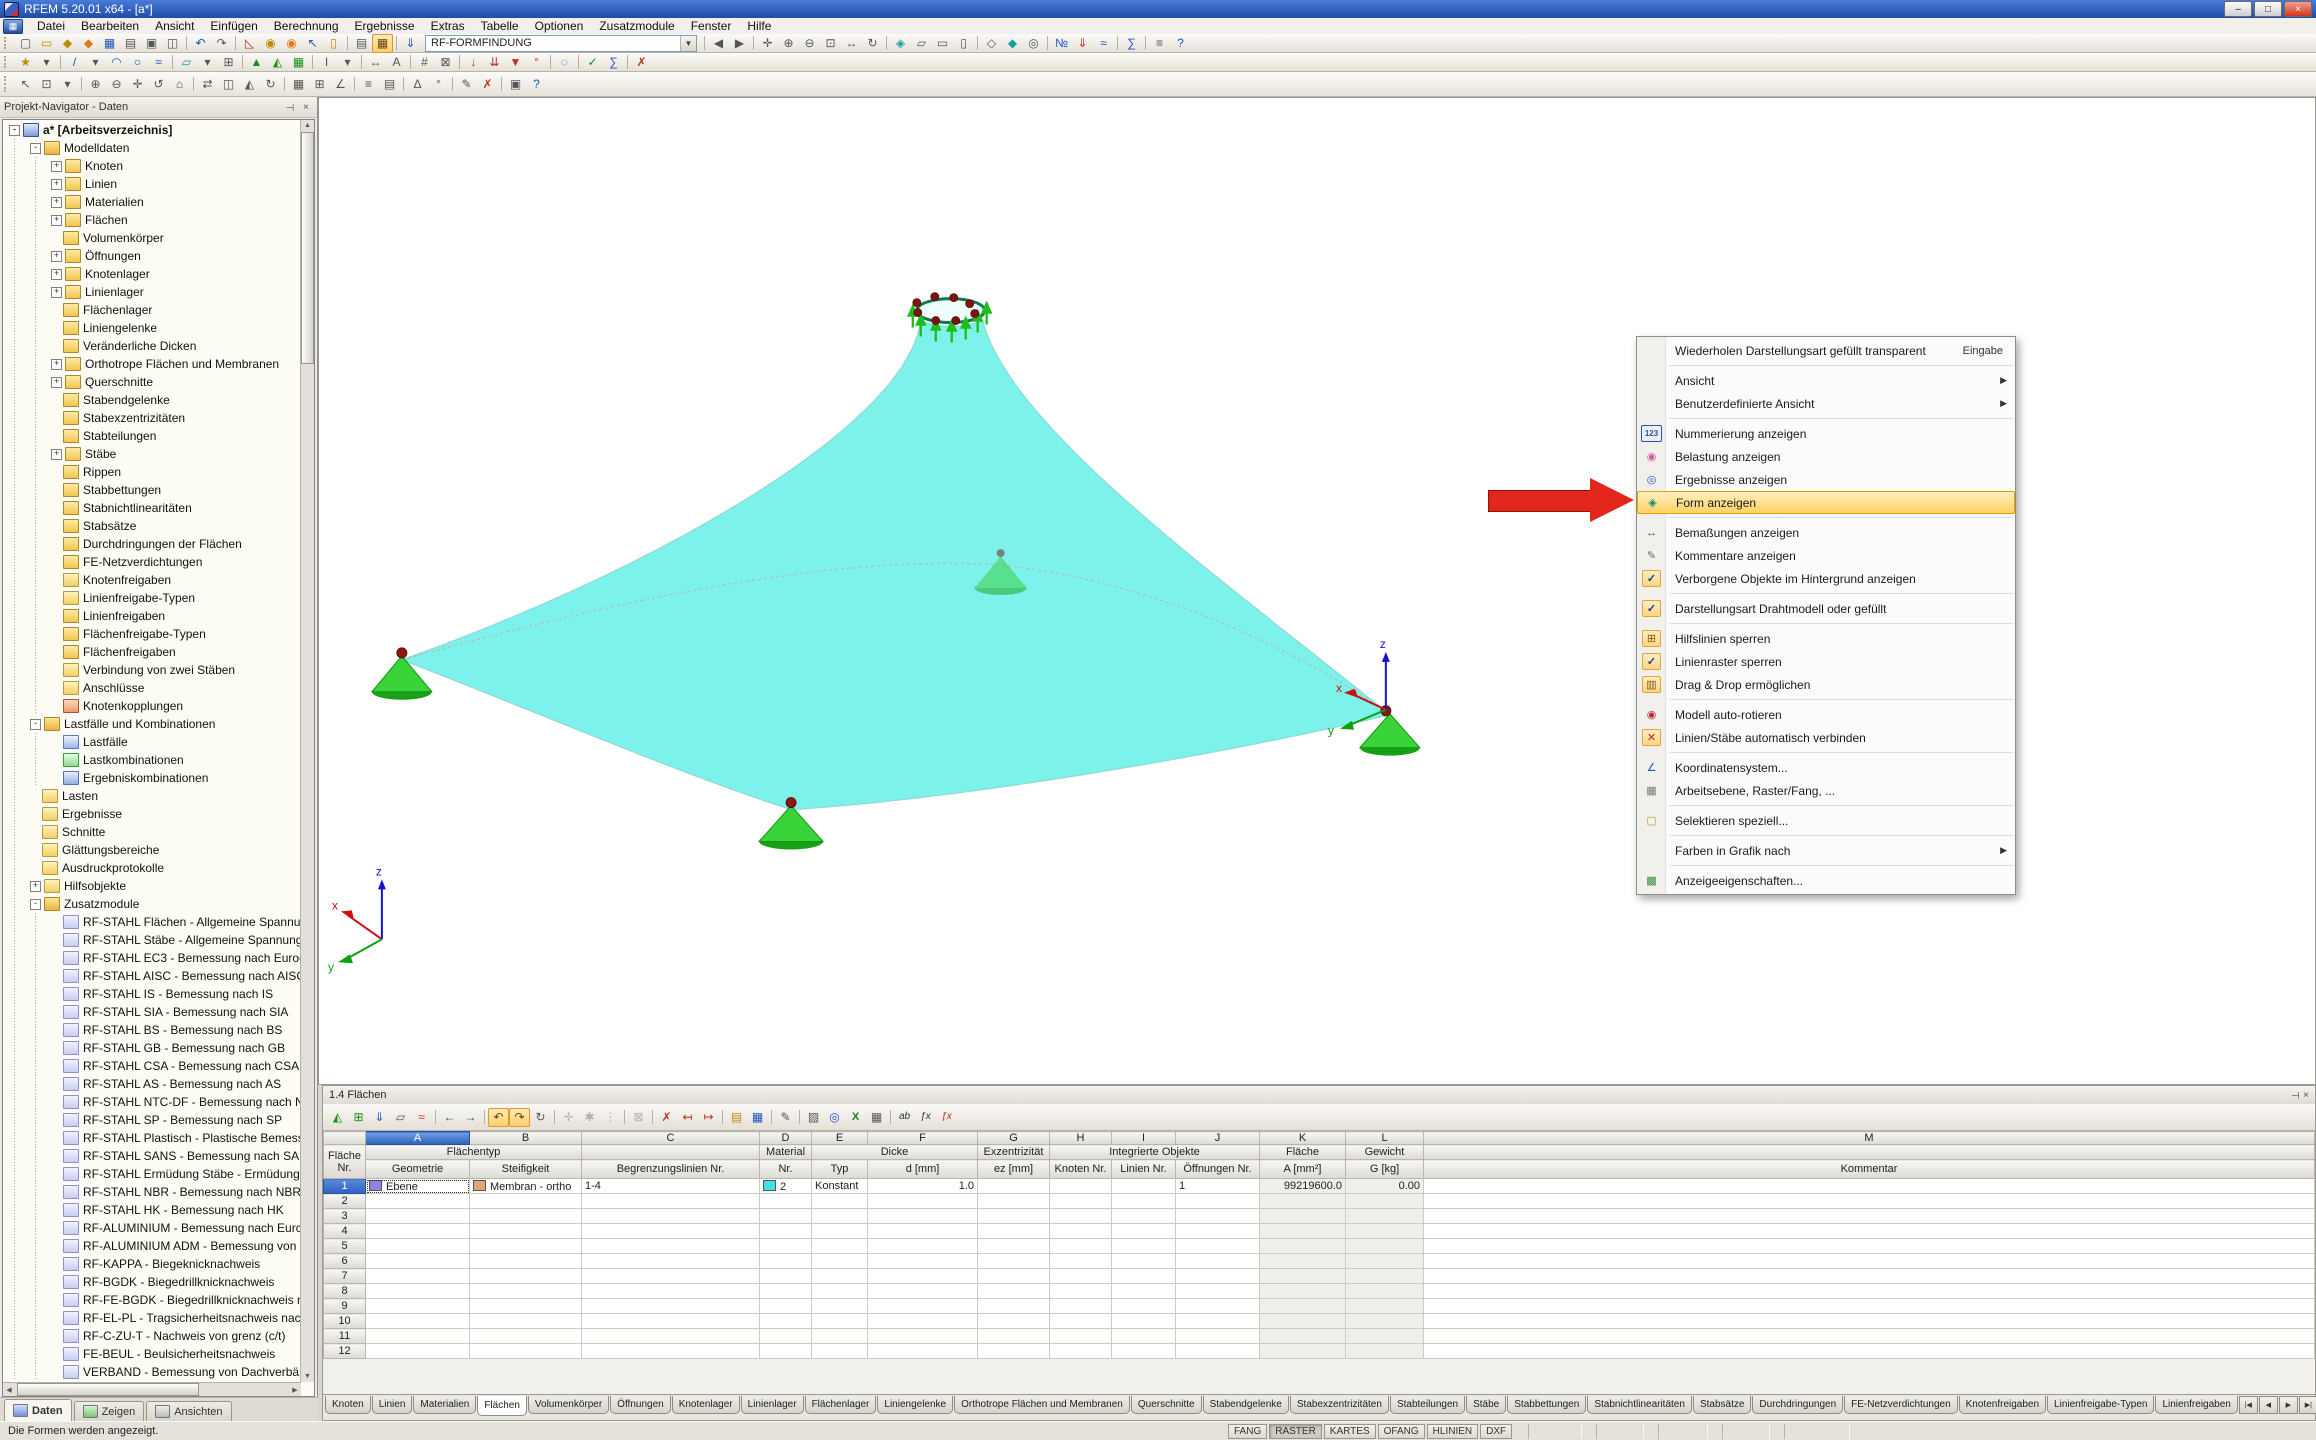  Describe the element at coordinates (152, 400) in the screenshot. I see `tree-item-stabendgelenke: Stabendgelenke` at that location.